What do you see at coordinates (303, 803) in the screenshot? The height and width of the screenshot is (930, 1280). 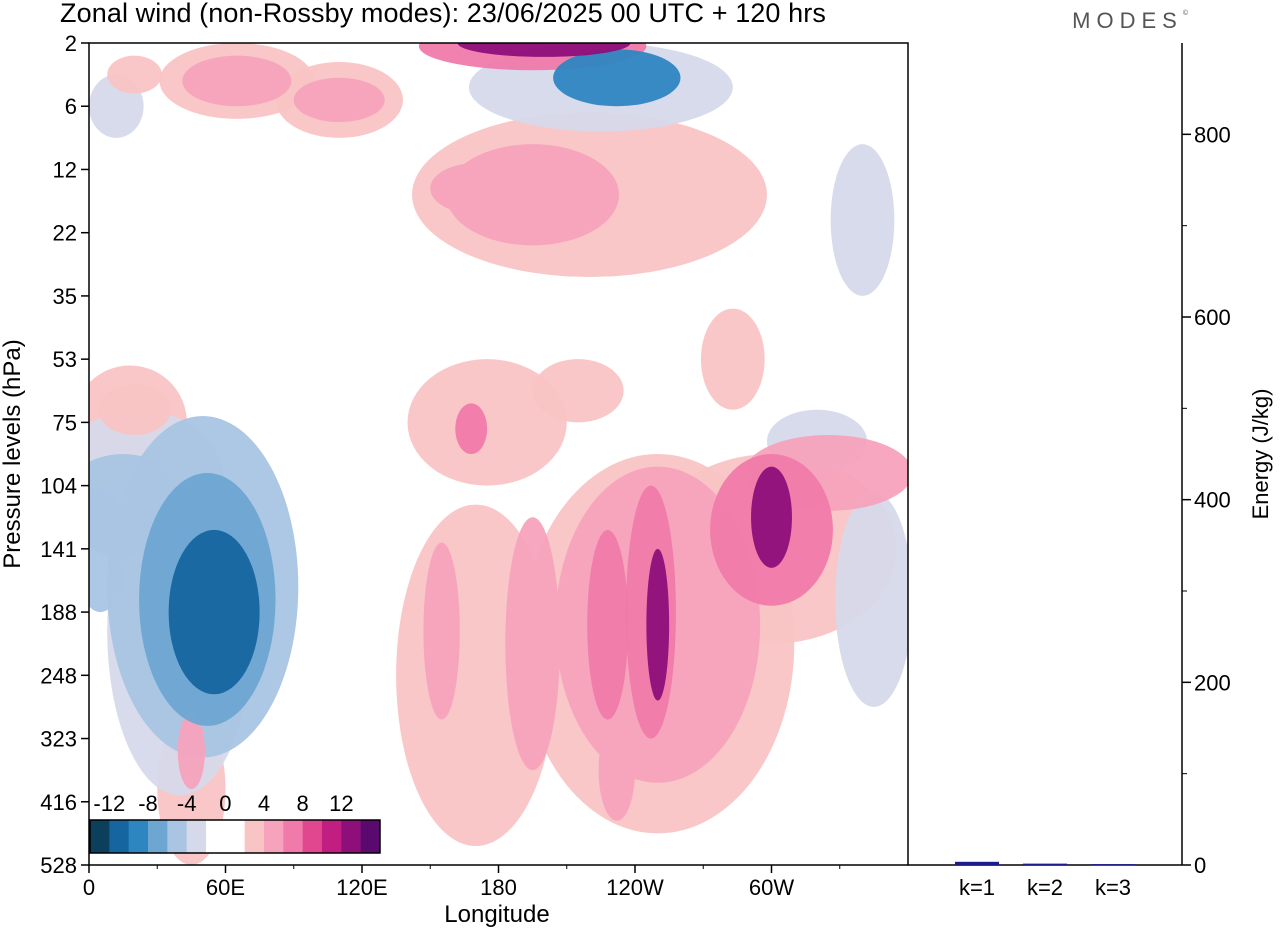 I see `colorbar-label: 8` at bounding box center [303, 803].